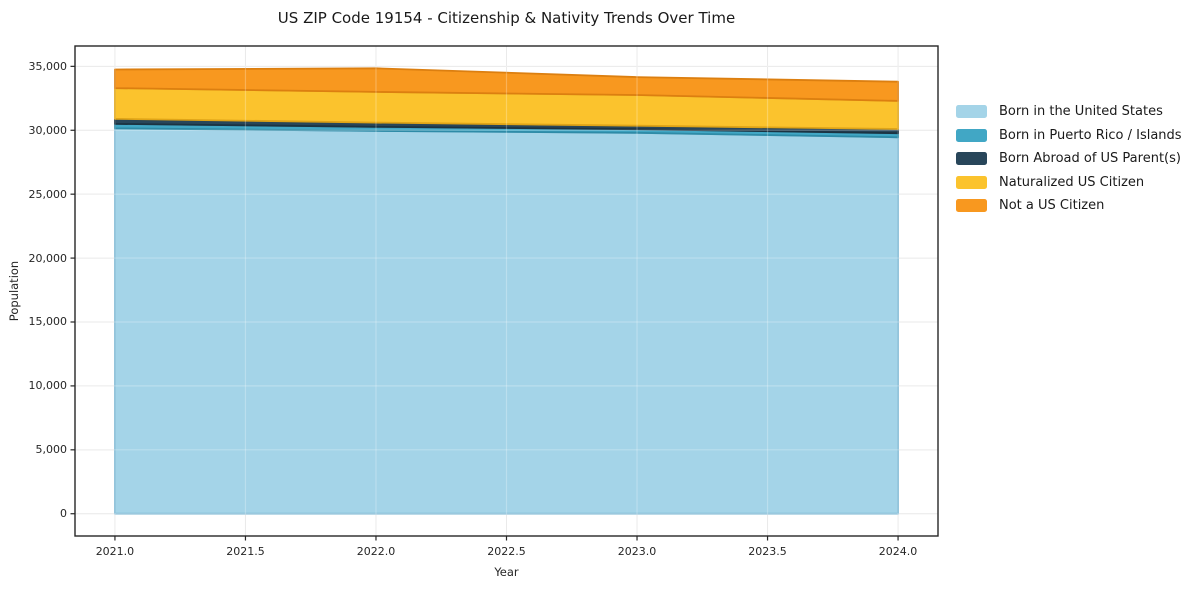  I want to click on legend-item: Born Abroad of US Parent(s), so click(1069, 158).